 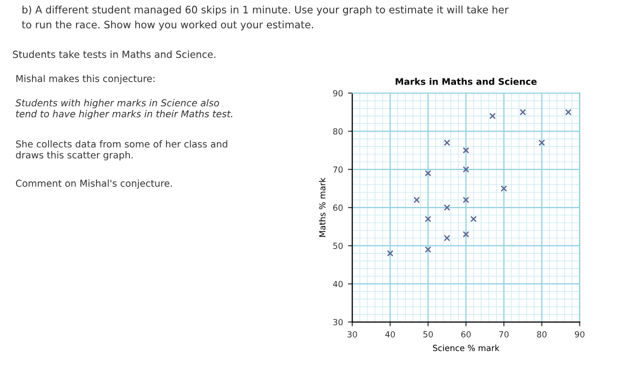 I want to click on x-tick-label: 40, so click(x=390, y=334).